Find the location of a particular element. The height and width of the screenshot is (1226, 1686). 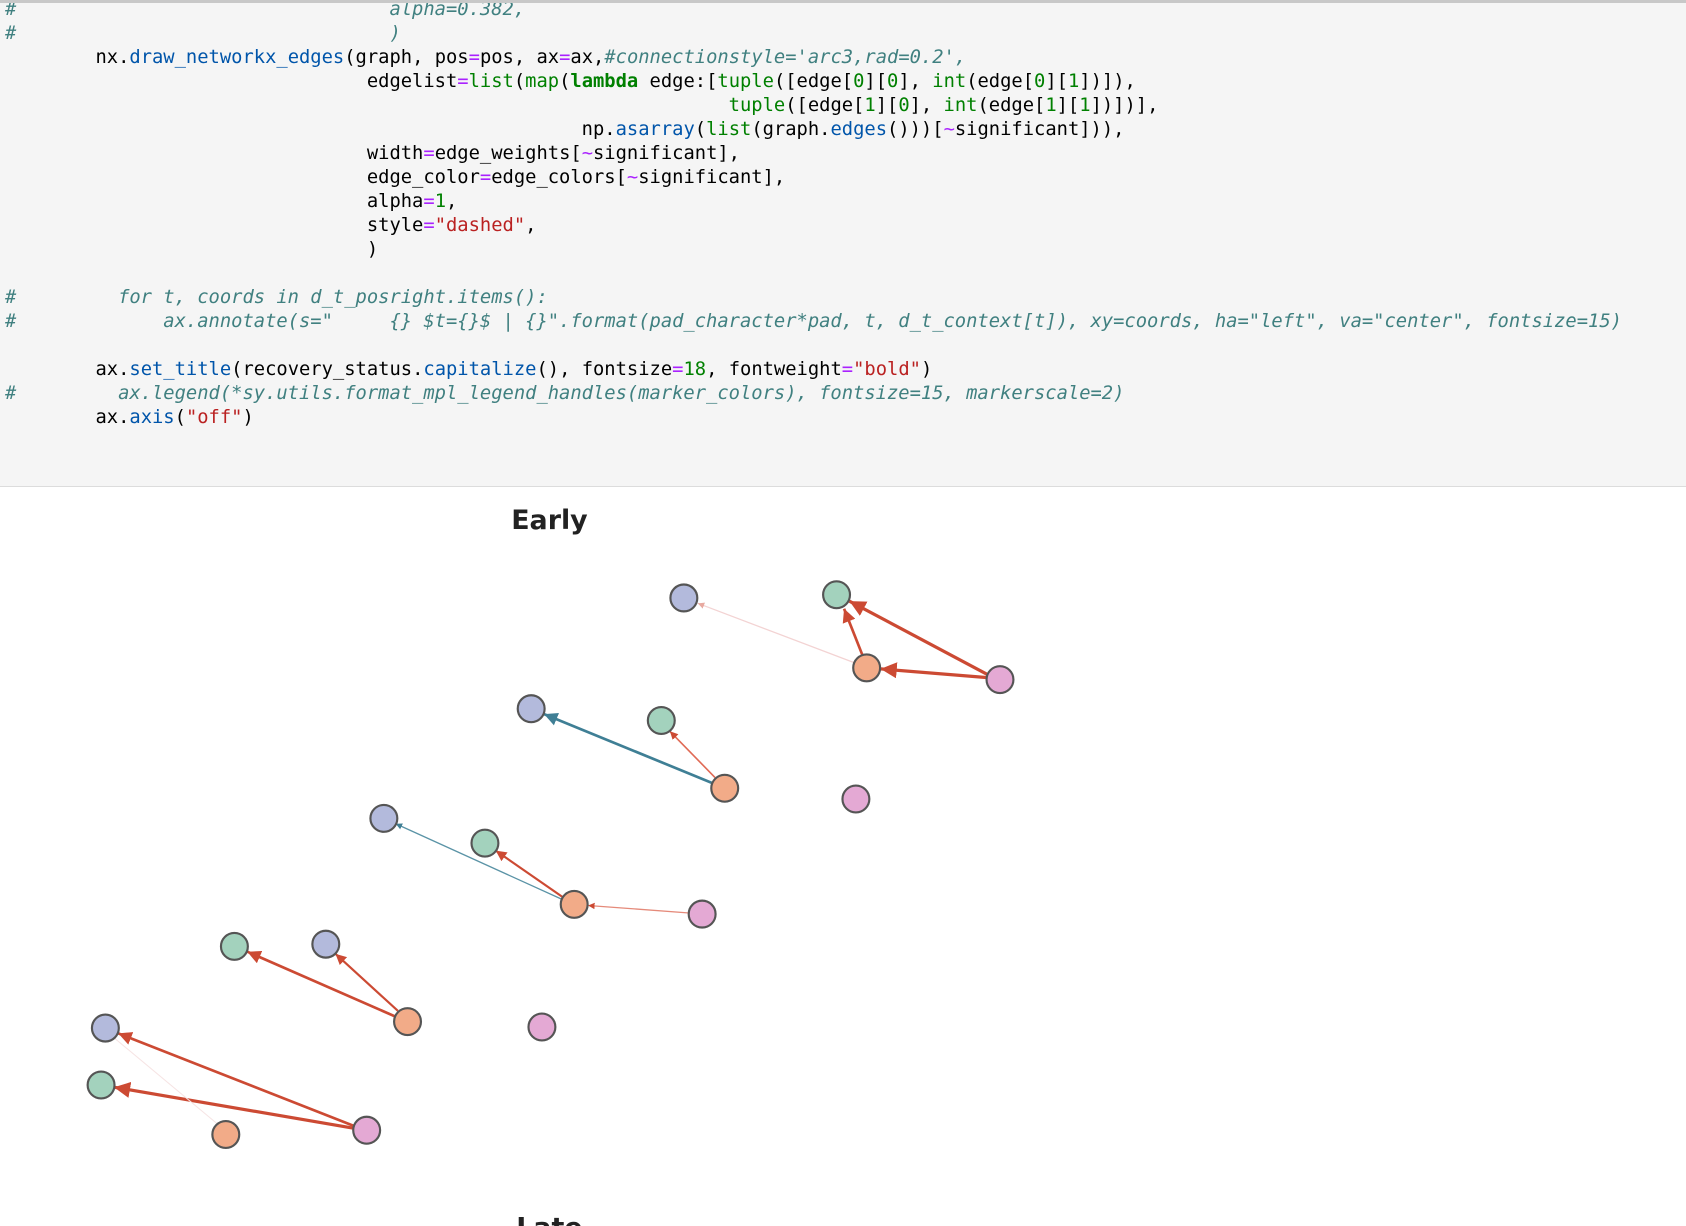

plot-title: Early is located at coordinates (549, 520).